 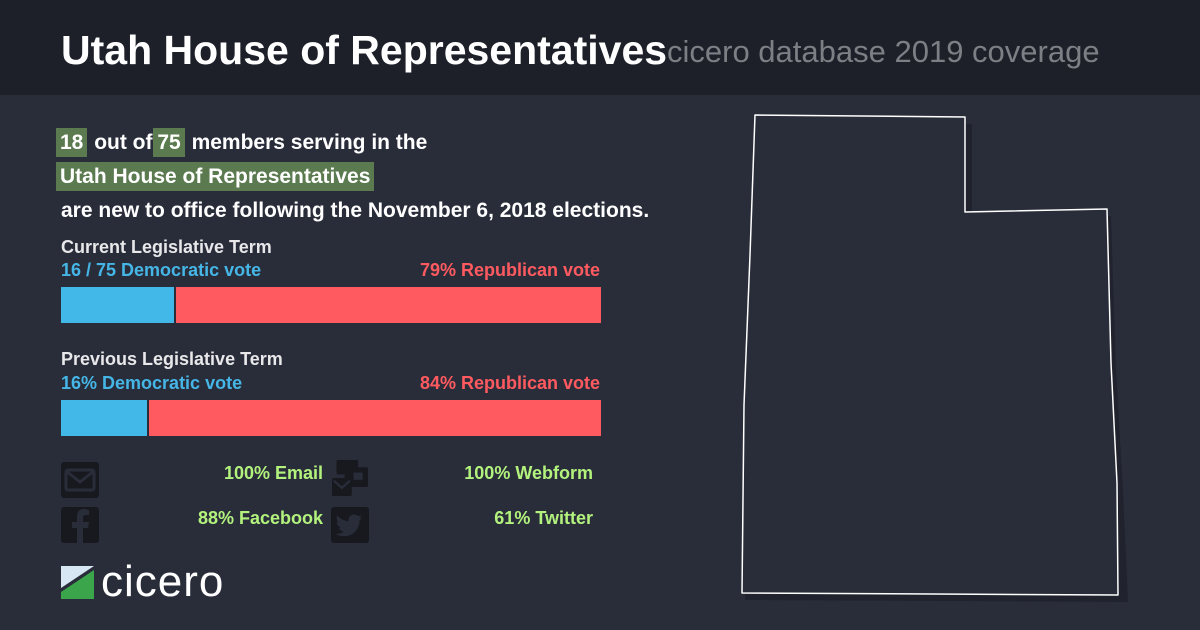 What do you see at coordinates (80, 525) in the screenshot?
I see `facebook-icon` at bounding box center [80, 525].